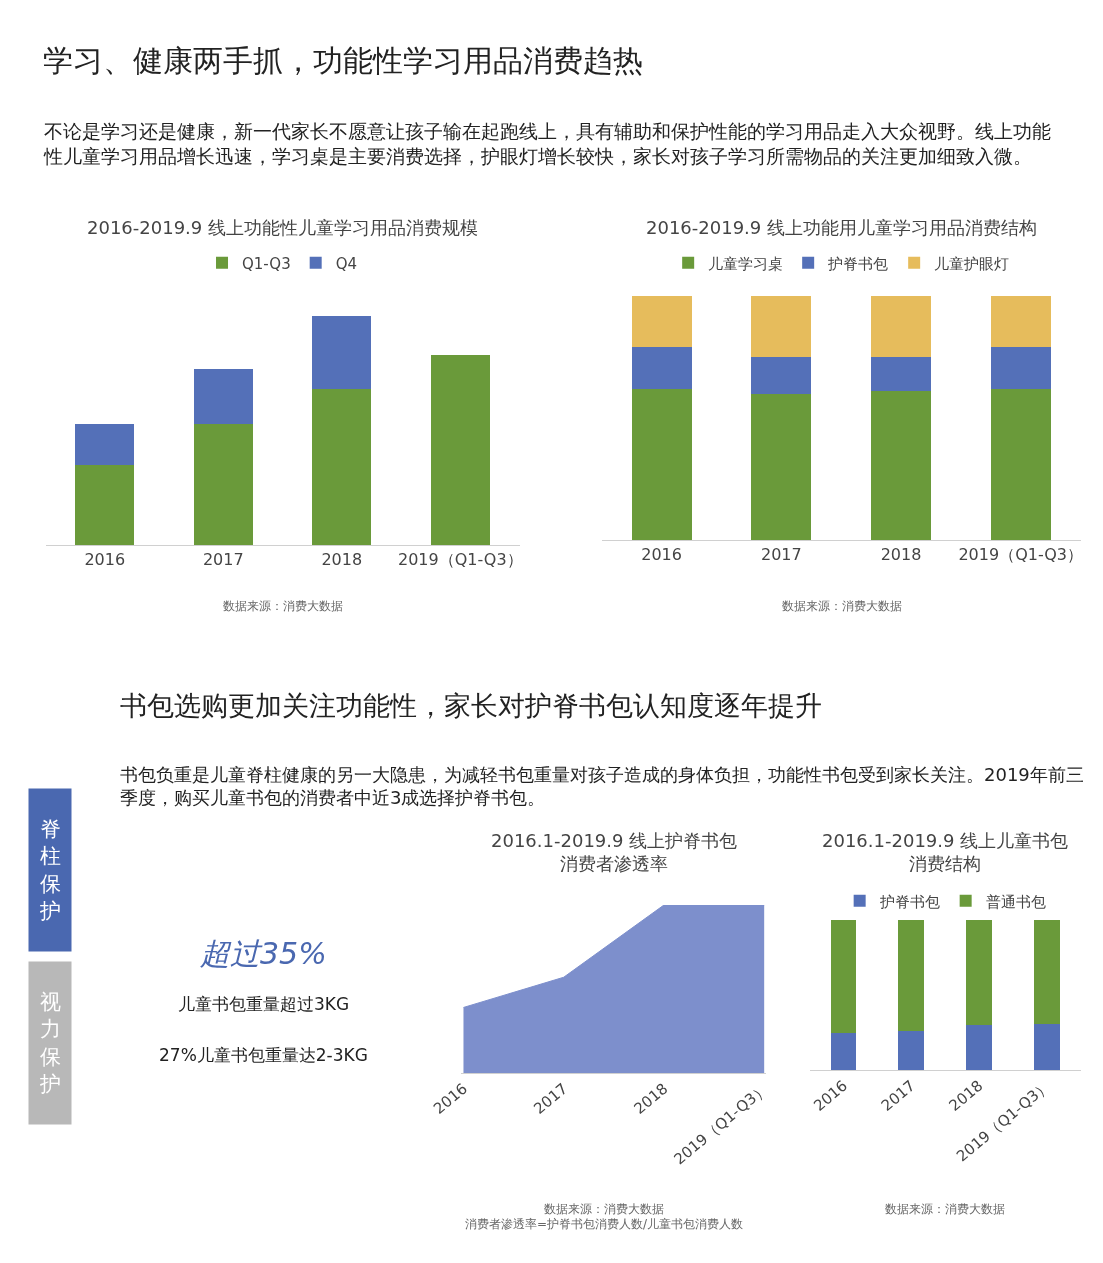 The height and width of the screenshot is (1263, 1103). What do you see at coordinates (972, 263) in the screenshot?
I see `legend-label: 儿童护眼灯` at bounding box center [972, 263].